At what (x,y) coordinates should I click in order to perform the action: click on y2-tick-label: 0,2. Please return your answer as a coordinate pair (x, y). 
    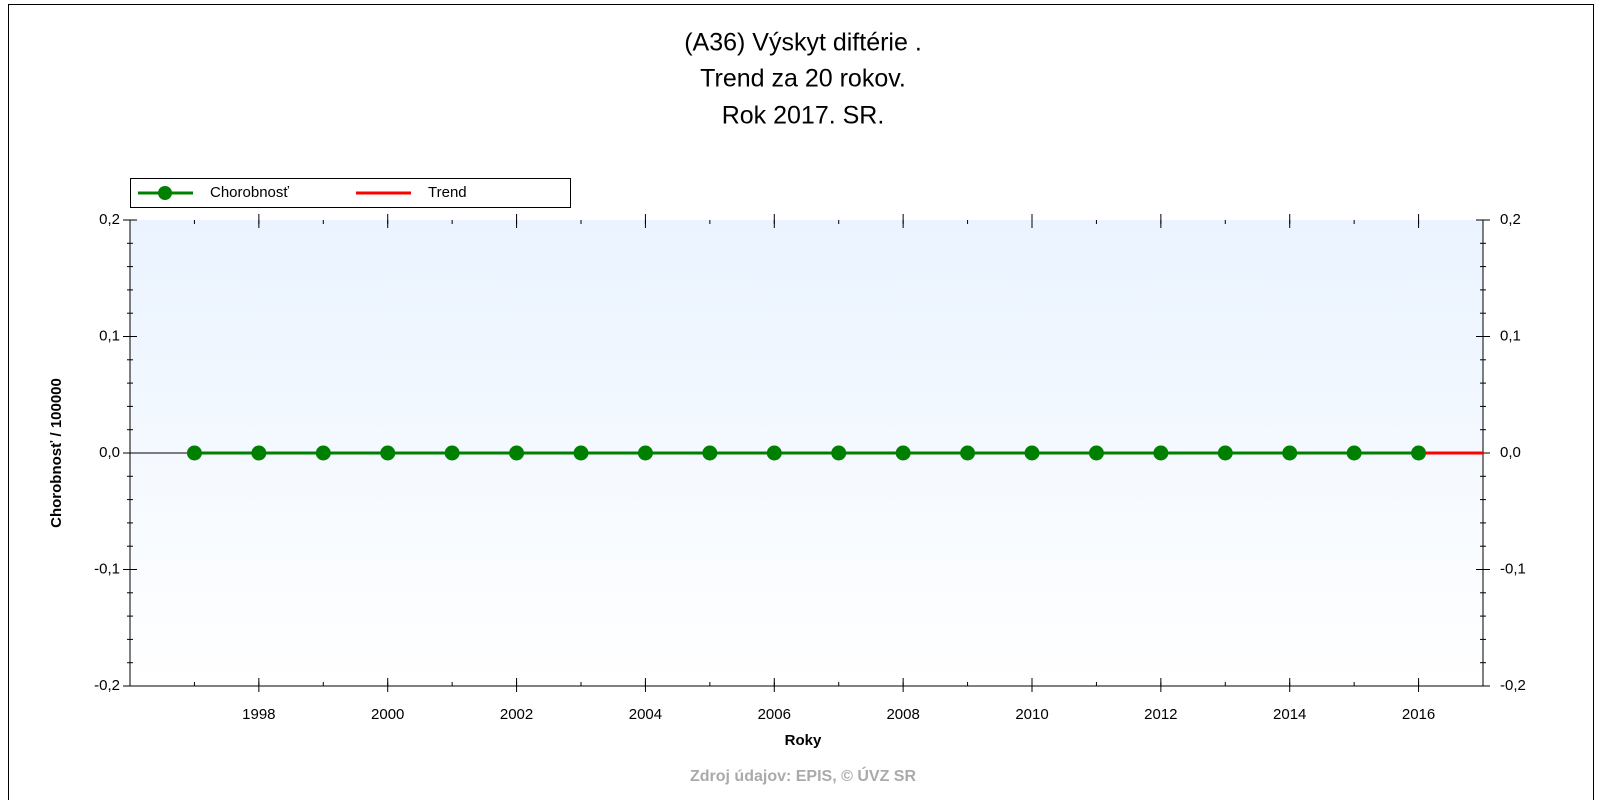
    Looking at the image, I should click on (1510, 219).